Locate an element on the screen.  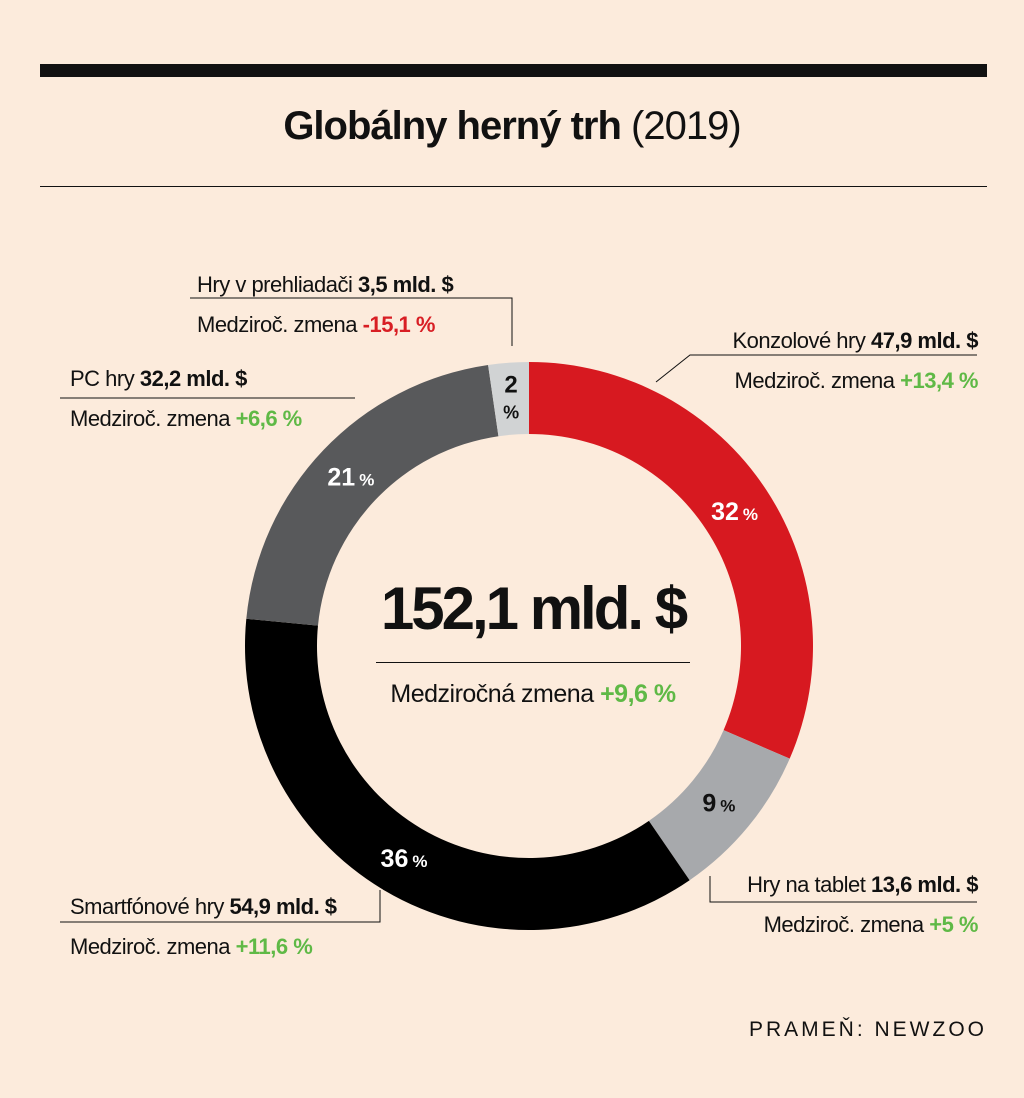
leader-line-prehliadac is located at coordinates (351, 321).